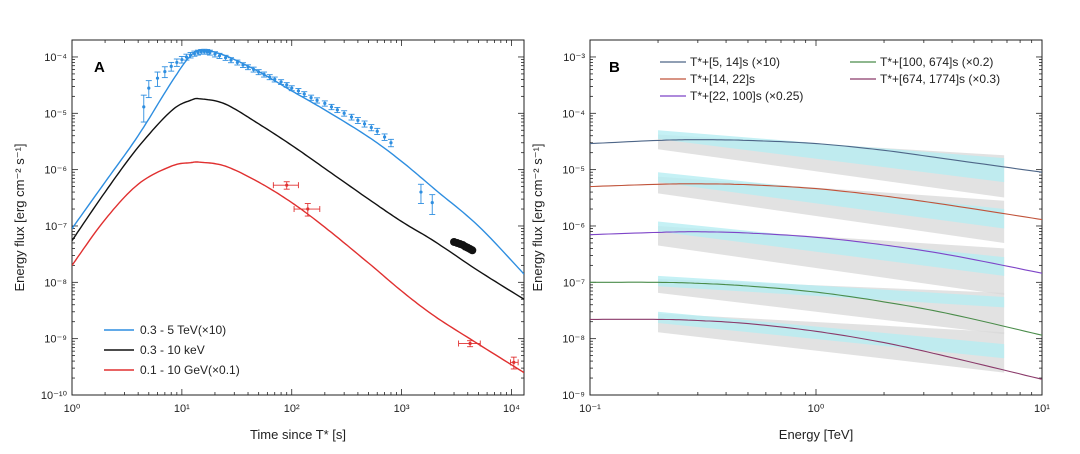 Image resolution: width=1080 pixels, height=454 pixels. I want to click on legend-label: 0.3 - 10 keV, so click(172, 350).